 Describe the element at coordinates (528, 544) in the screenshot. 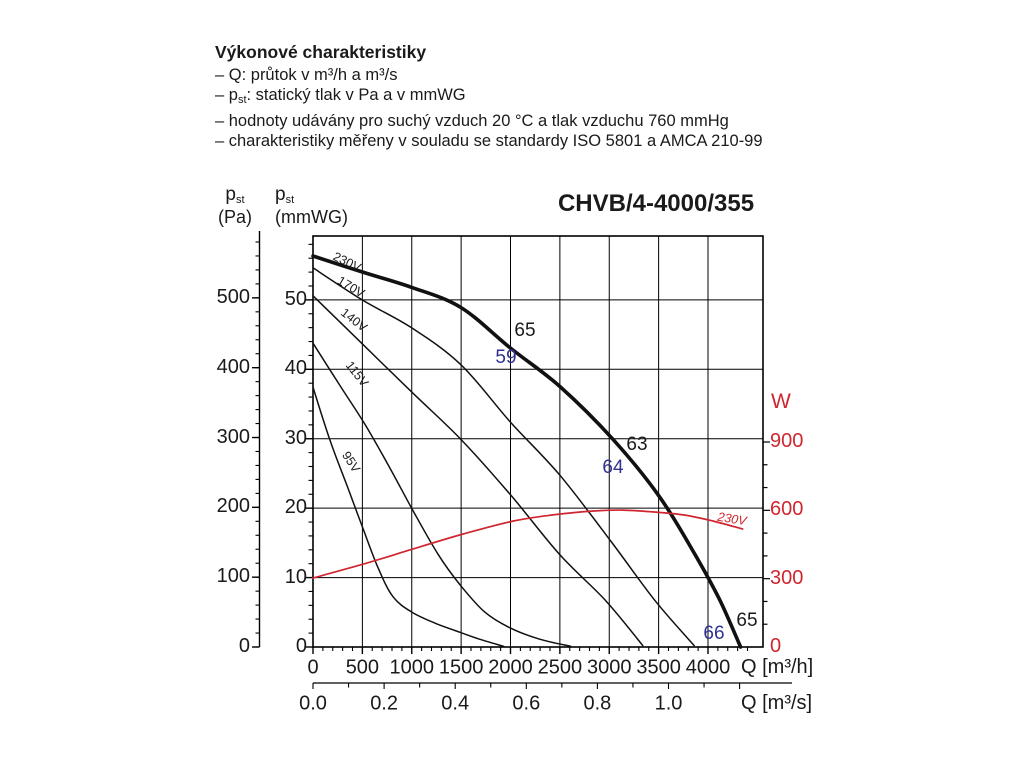

I see `power-curve-230V` at that location.